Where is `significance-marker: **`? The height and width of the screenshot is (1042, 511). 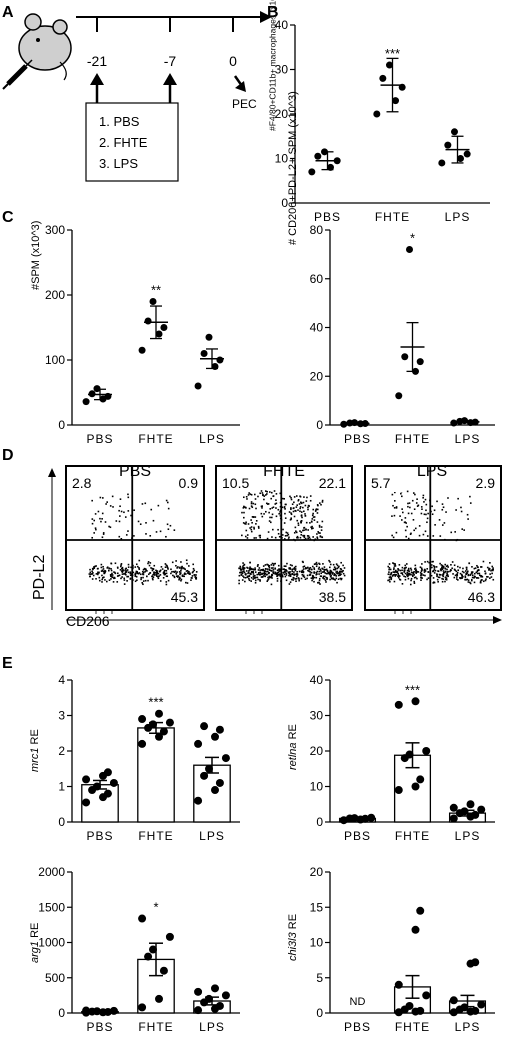 significance-marker: ** is located at coordinates (156, 290).